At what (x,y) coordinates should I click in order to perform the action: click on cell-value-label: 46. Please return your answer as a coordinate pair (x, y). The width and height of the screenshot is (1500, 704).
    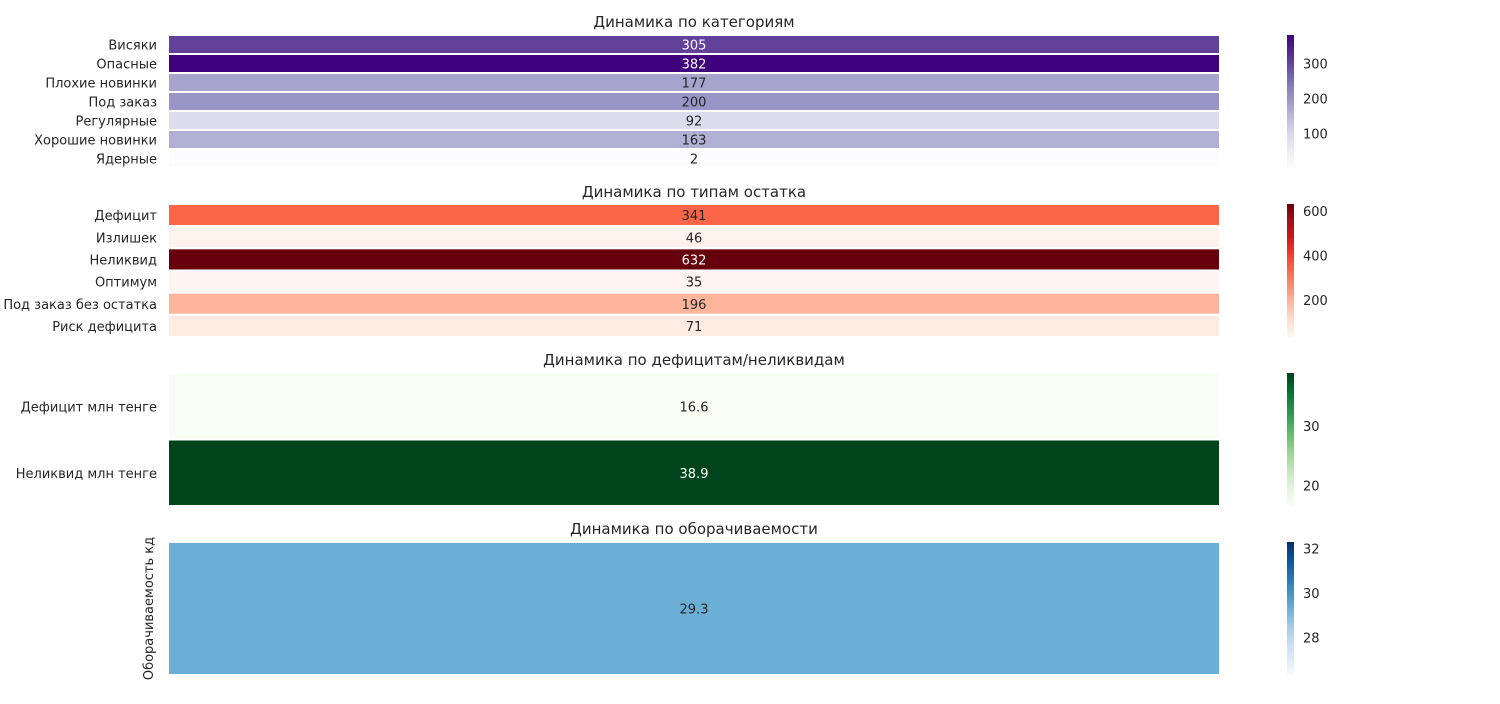
    Looking at the image, I should click on (694, 238).